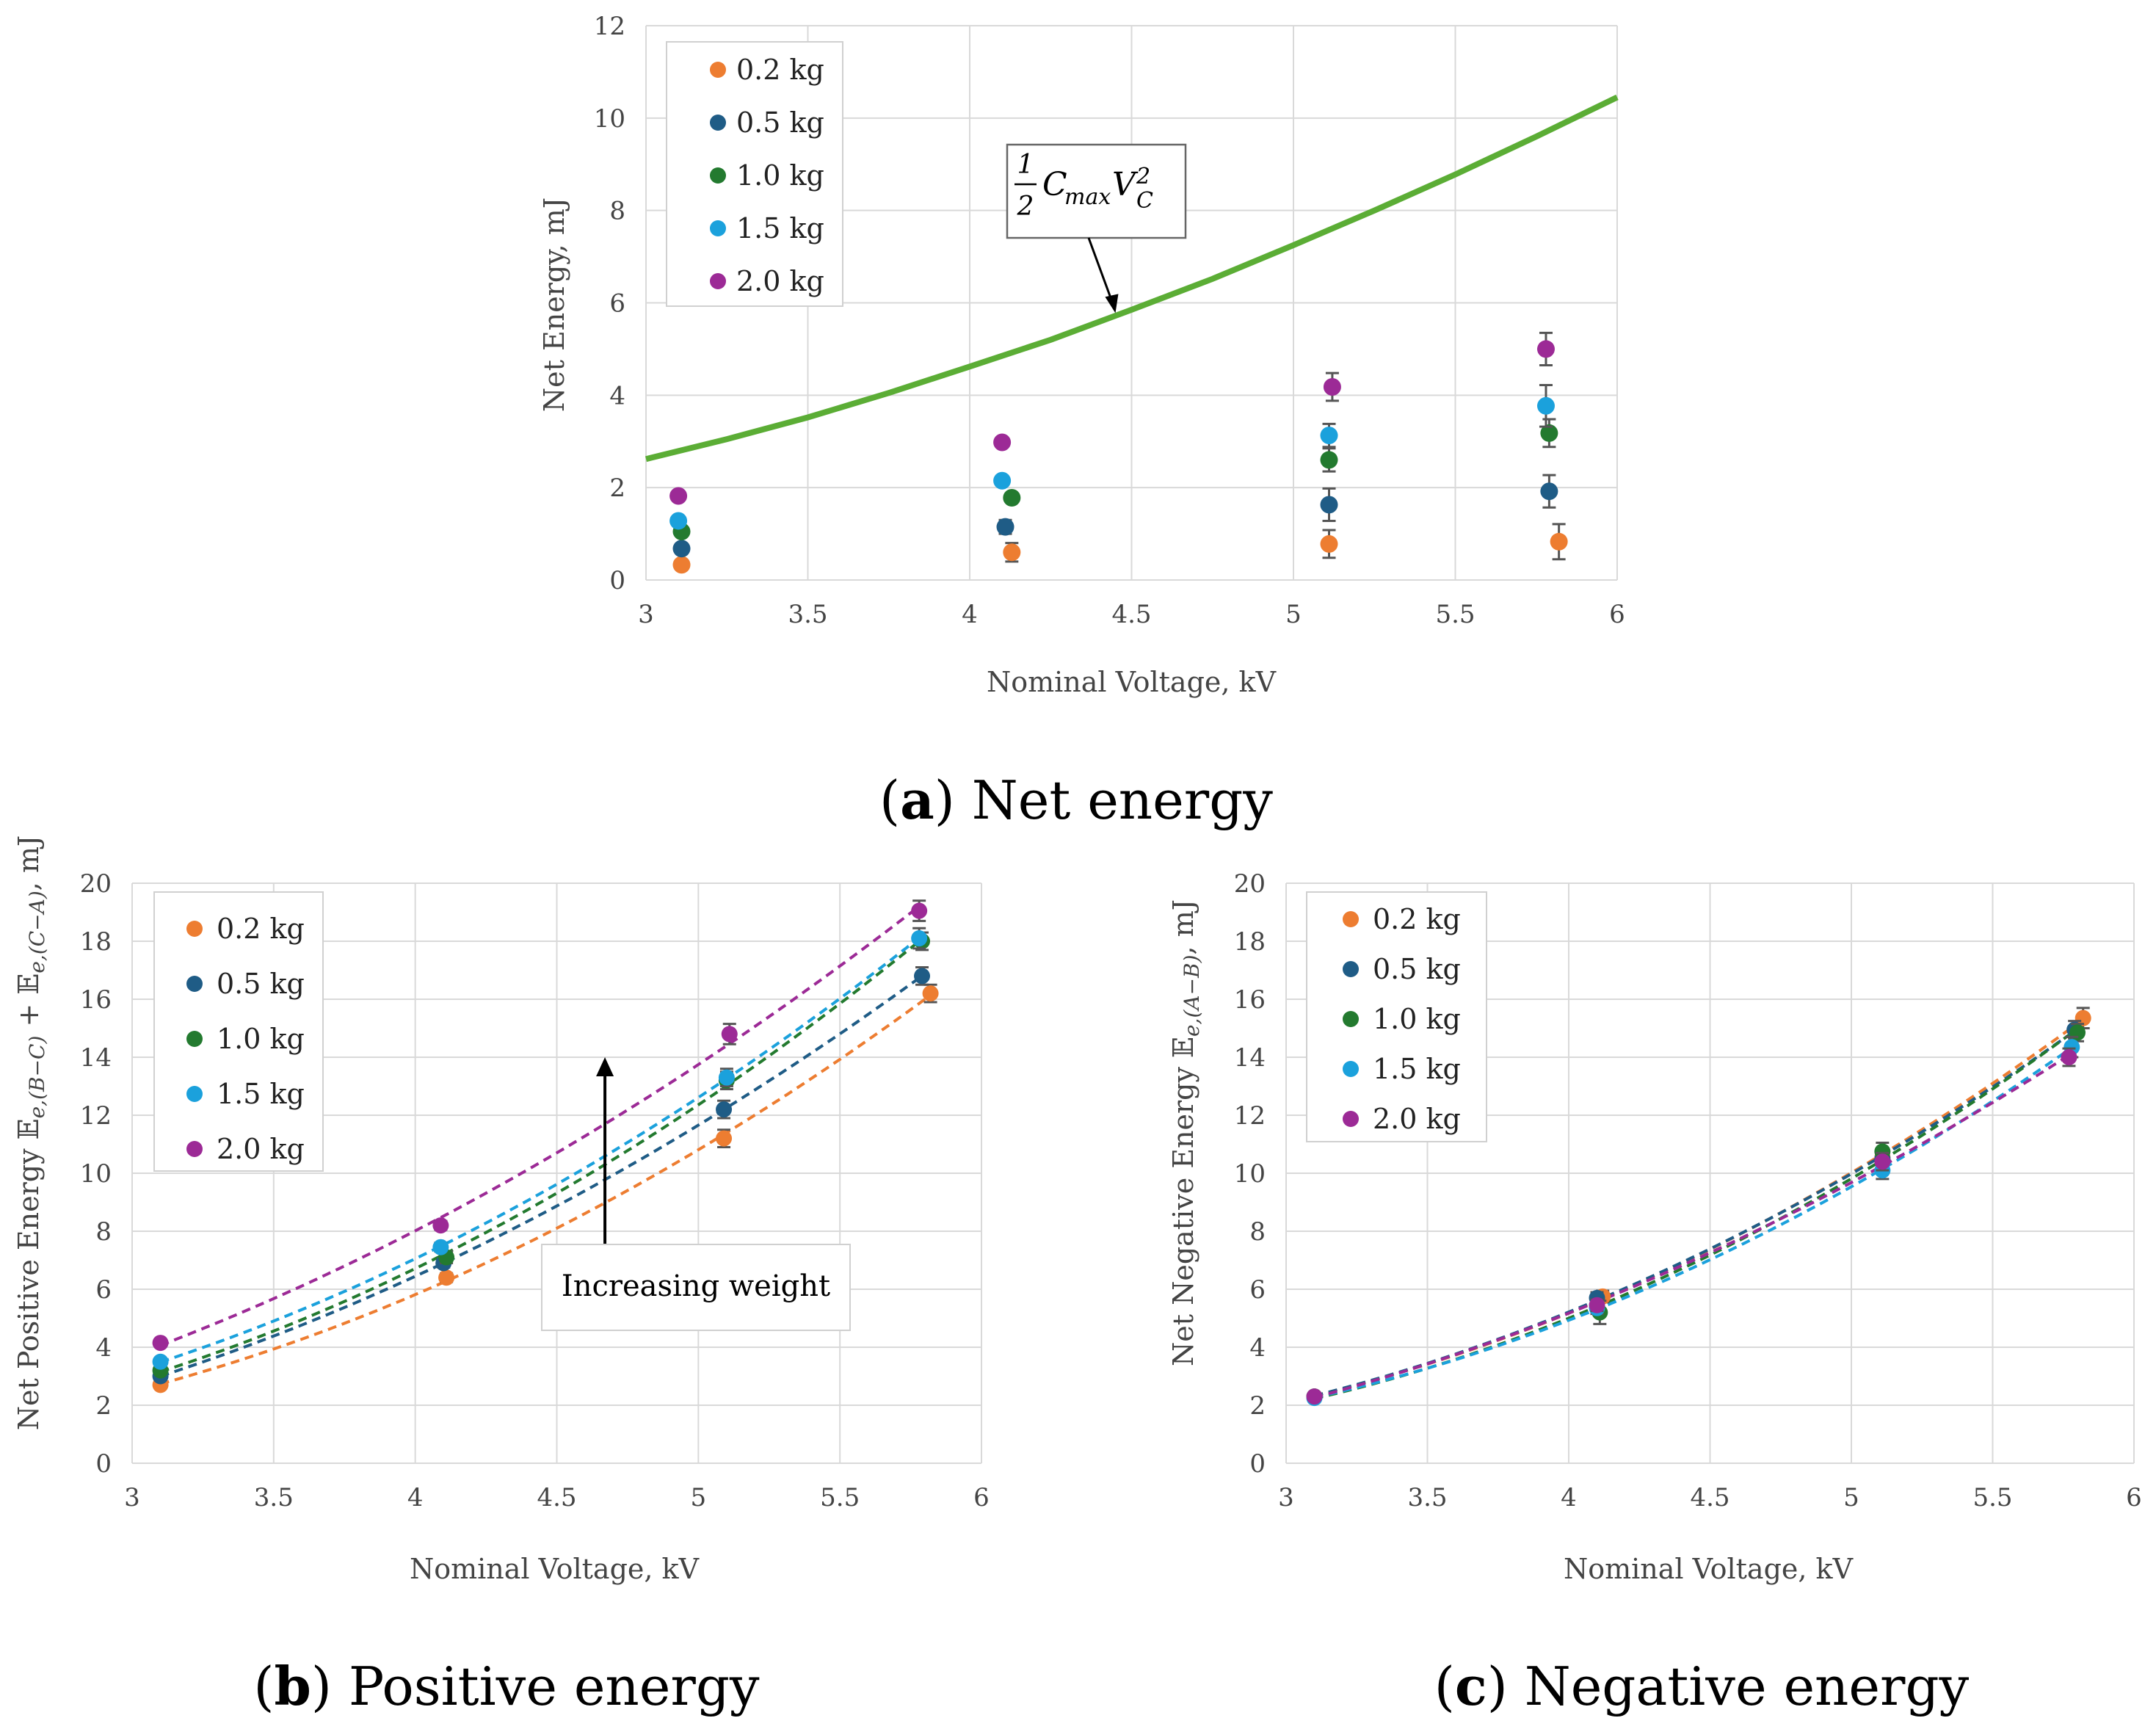  What do you see at coordinates (1087, 197) in the screenshot?
I see `annotation-max-subscript: max` at bounding box center [1087, 197].